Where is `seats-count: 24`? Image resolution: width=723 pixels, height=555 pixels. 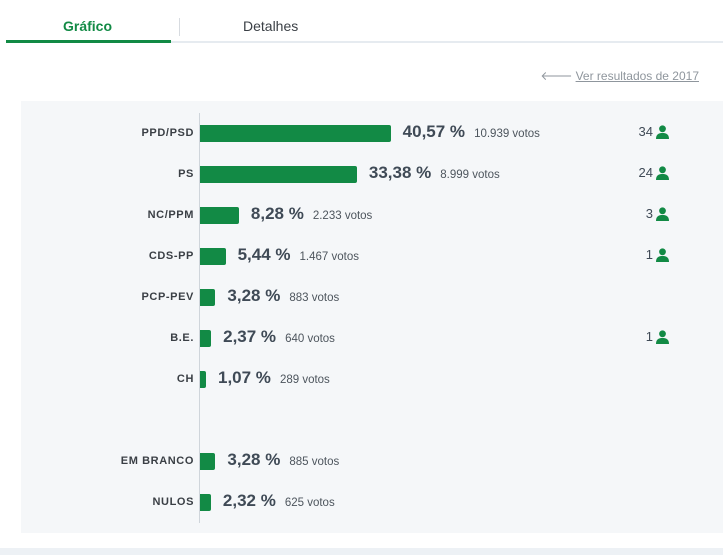 seats-count: 24 is located at coordinates (654, 172).